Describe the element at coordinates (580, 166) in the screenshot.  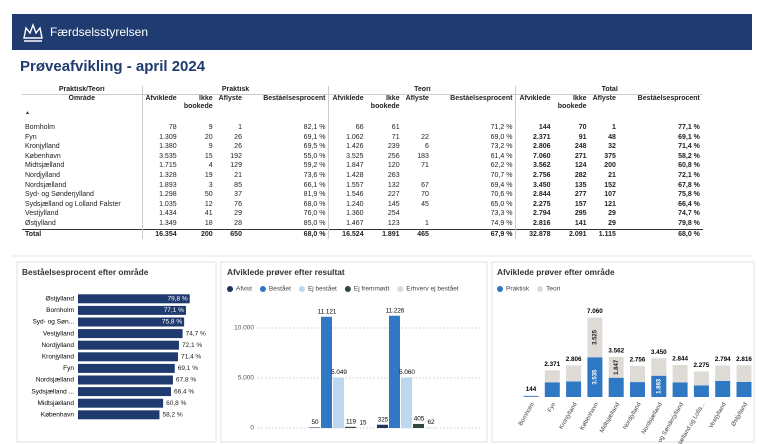
I see `table-cell: 124` at that location.